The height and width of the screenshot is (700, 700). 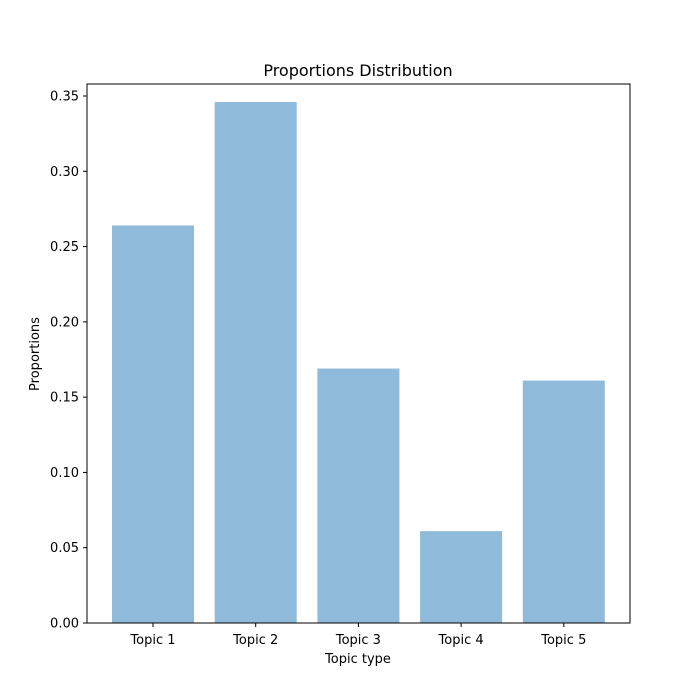 What do you see at coordinates (64, 247) in the screenshot?
I see `y-tick-label-6: 0.25` at bounding box center [64, 247].